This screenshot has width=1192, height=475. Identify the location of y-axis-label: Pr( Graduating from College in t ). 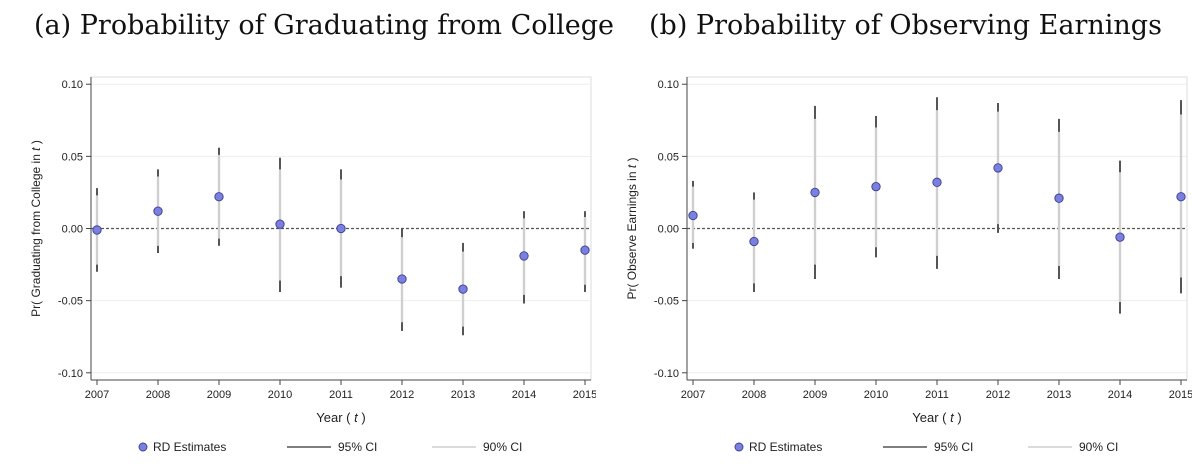
(36, 228).